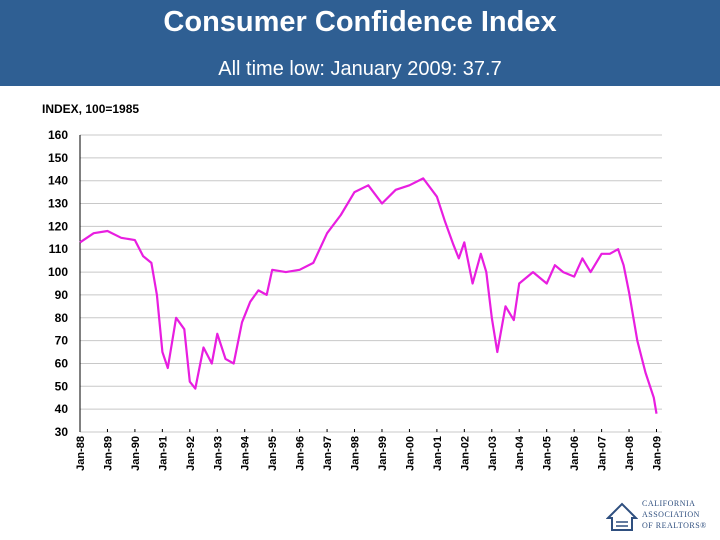 The image size is (720, 540). I want to click on y-tick-label: 70, so click(62, 341).